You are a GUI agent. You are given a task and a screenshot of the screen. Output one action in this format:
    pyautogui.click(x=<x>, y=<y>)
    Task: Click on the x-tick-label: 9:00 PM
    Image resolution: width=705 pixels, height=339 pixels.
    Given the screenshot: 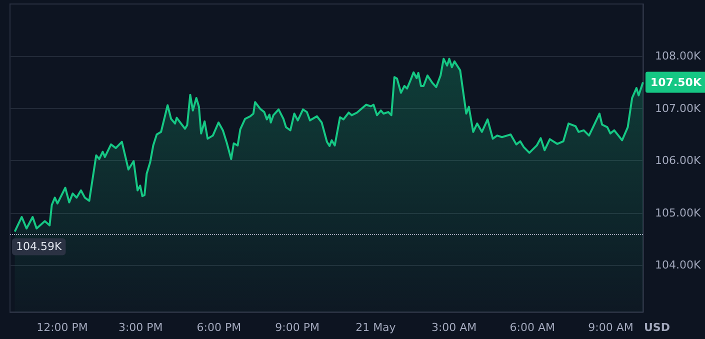 What is the action you would take?
    pyautogui.click(x=297, y=327)
    